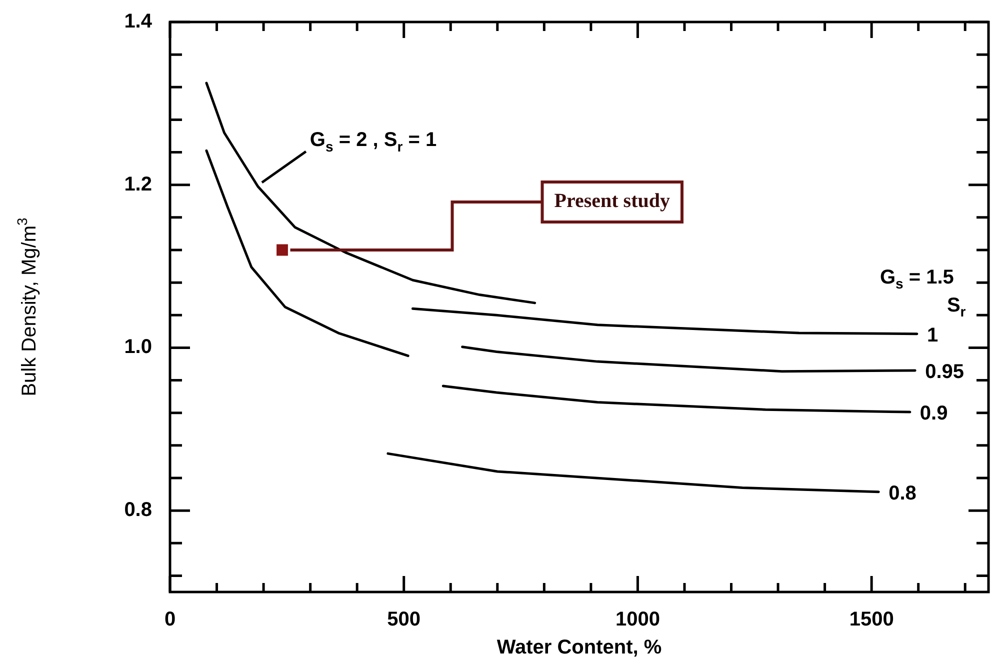 The image size is (997, 666). Describe the element at coordinates (944, 372) in the screenshot. I see `legend-label: 0.95` at that location.